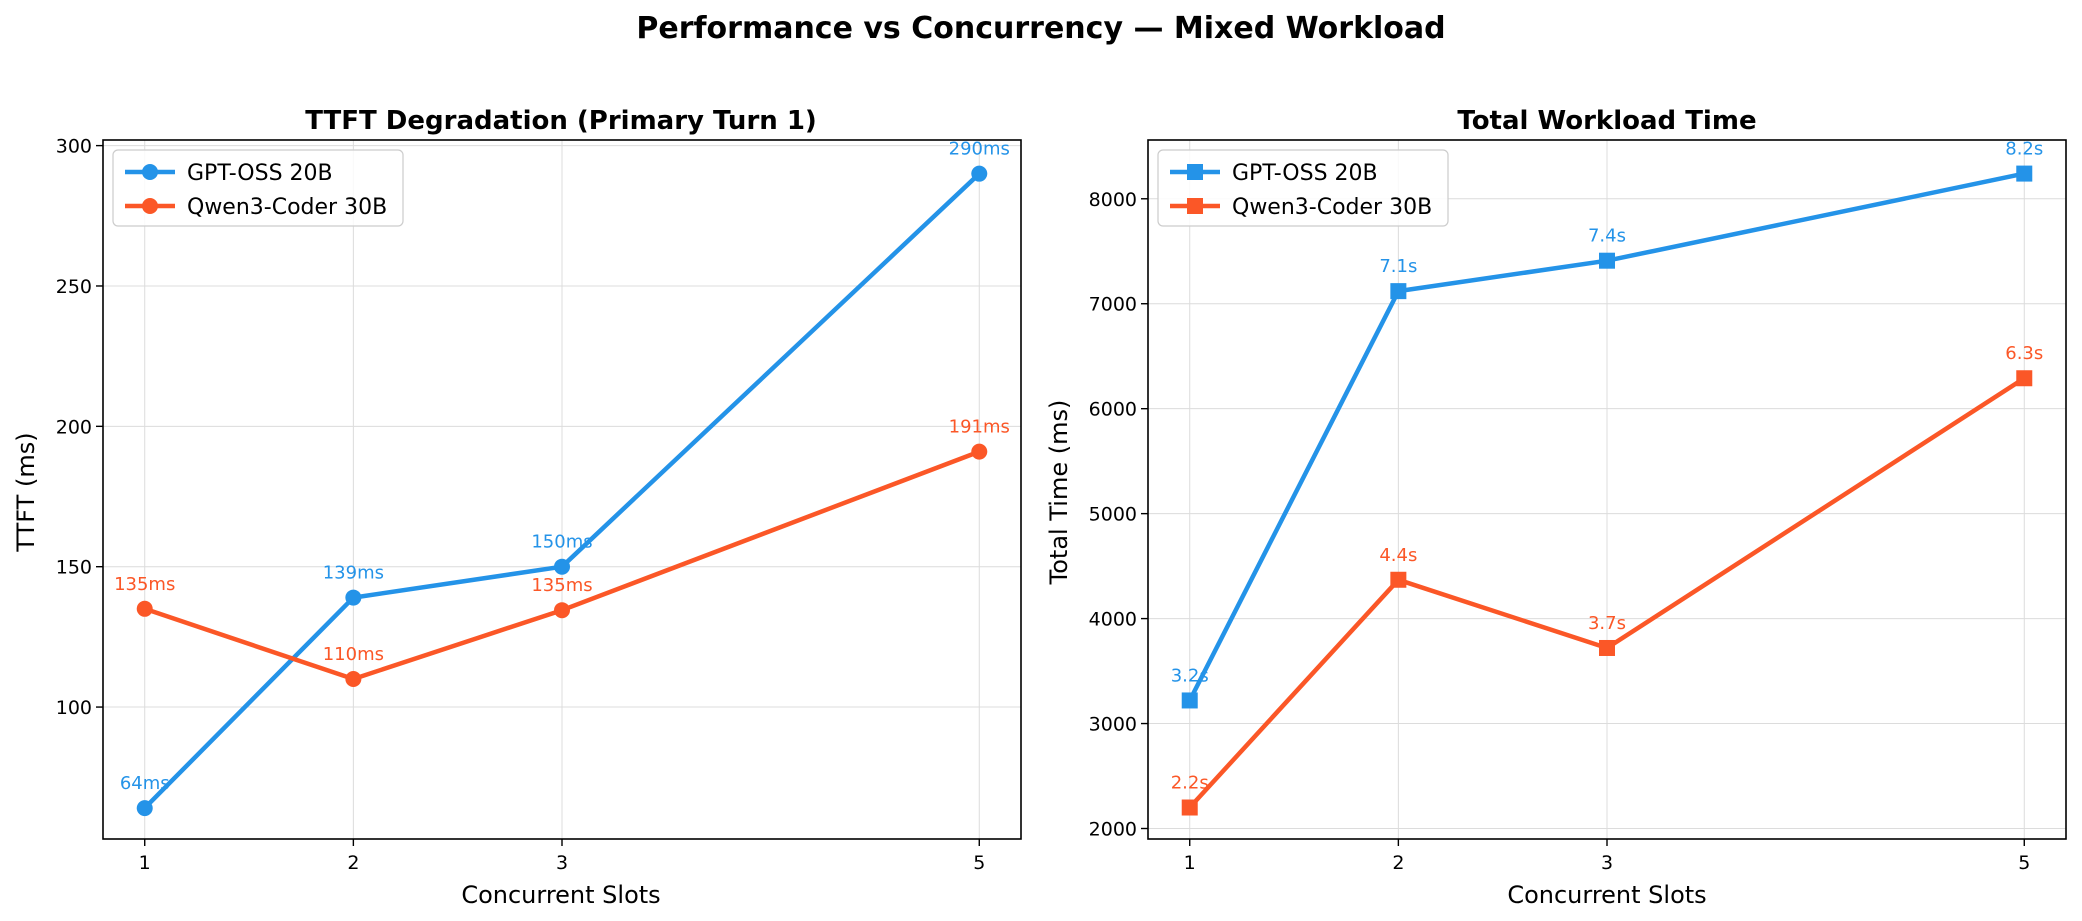  Describe the element at coordinates (26, 492) in the screenshot. I see `ttft-chart-ylabel: TTFT (ms)` at that location.